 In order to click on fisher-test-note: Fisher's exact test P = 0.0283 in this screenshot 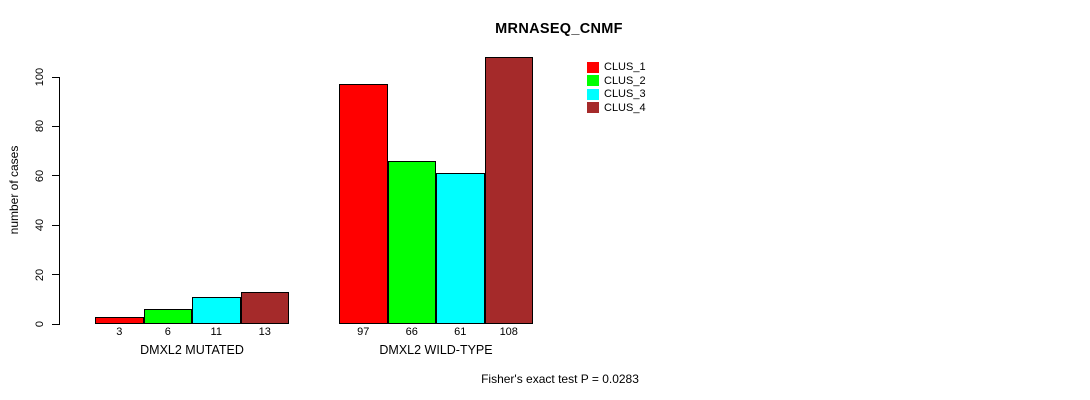, I will do `click(560, 379)`.